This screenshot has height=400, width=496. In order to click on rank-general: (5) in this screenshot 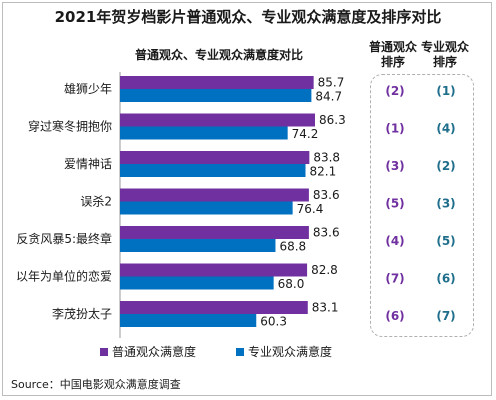, I will do `click(394, 204)`.